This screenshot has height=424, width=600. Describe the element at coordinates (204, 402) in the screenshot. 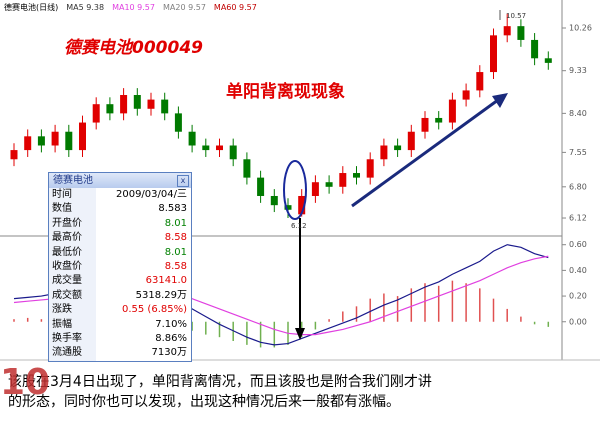

I see `caption-line: 的形态，同时你也可以发现，出现这种情况后来一般都有涨幅。` at that location.